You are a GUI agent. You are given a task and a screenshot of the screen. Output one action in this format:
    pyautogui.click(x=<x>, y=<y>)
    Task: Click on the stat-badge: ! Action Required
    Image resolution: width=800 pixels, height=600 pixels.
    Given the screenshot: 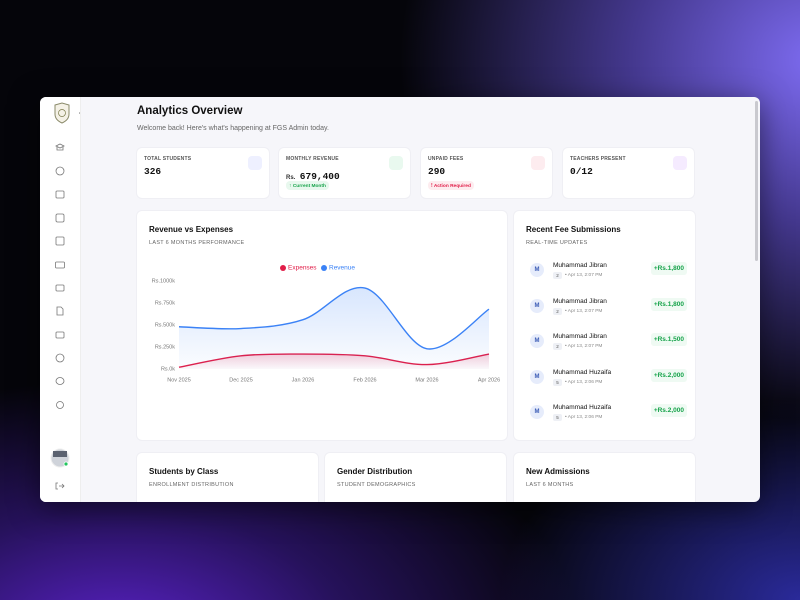 What is the action you would take?
    pyautogui.click(x=451, y=185)
    